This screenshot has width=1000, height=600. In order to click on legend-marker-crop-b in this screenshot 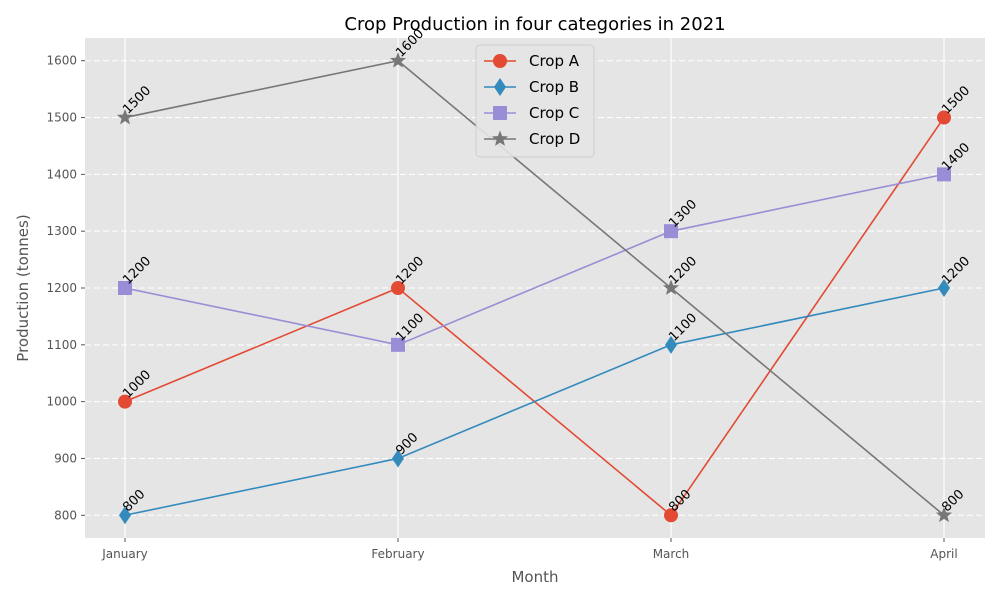, I will do `click(500, 87)`.